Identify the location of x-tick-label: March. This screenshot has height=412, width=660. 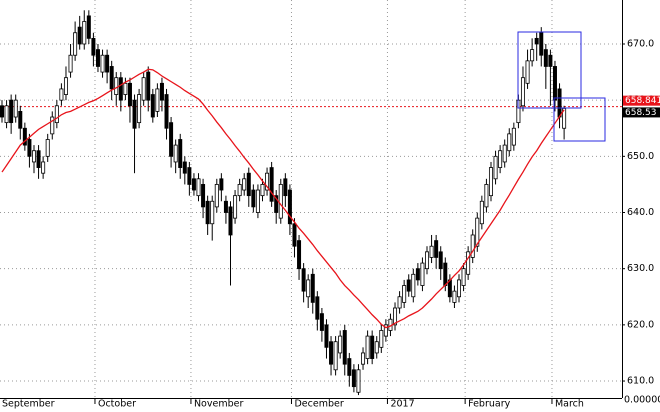
(569, 404).